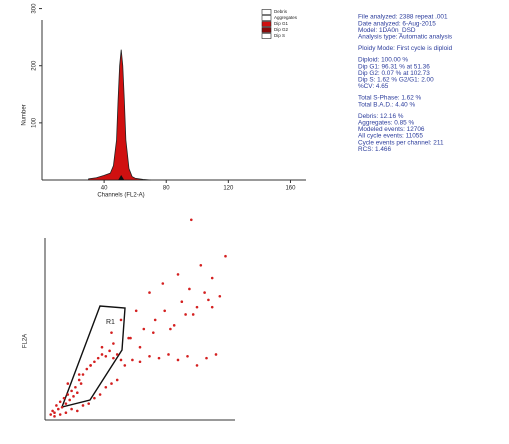 The width and height of the screenshot is (509, 444). What do you see at coordinates (166, 189) in the screenshot?
I see `x-tick-label: 80` at bounding box center [166, 189].